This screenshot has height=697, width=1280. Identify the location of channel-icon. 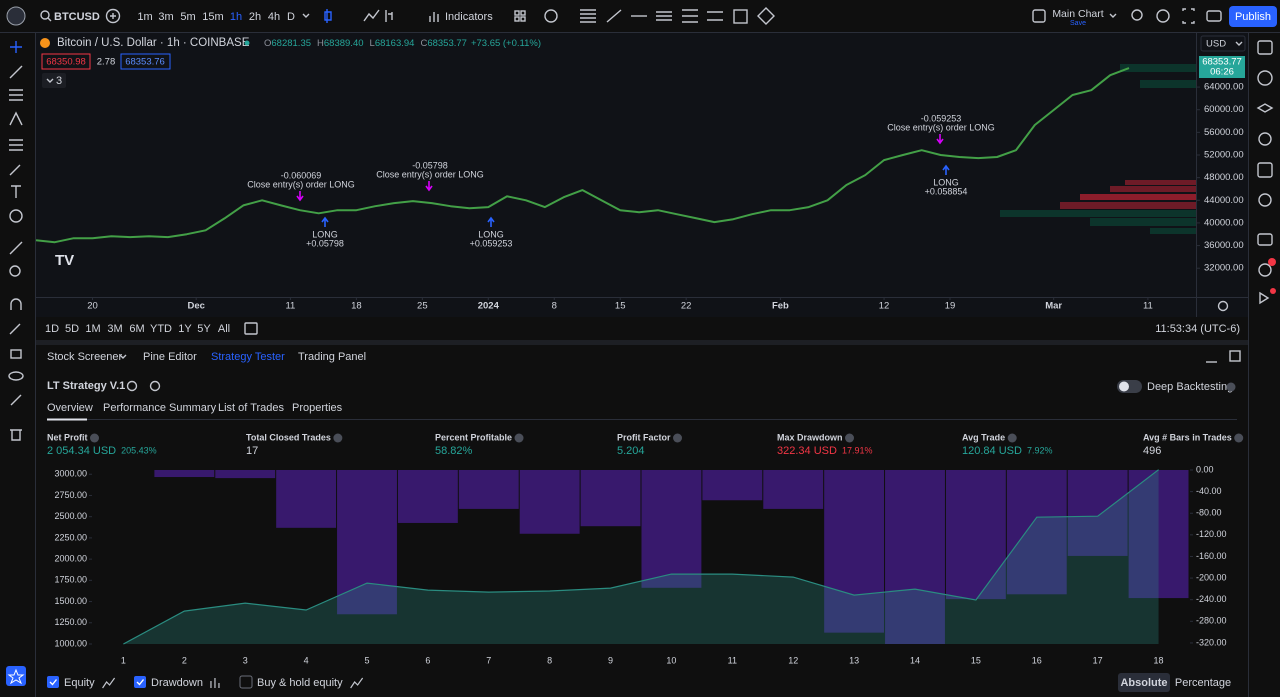
(715, 16).